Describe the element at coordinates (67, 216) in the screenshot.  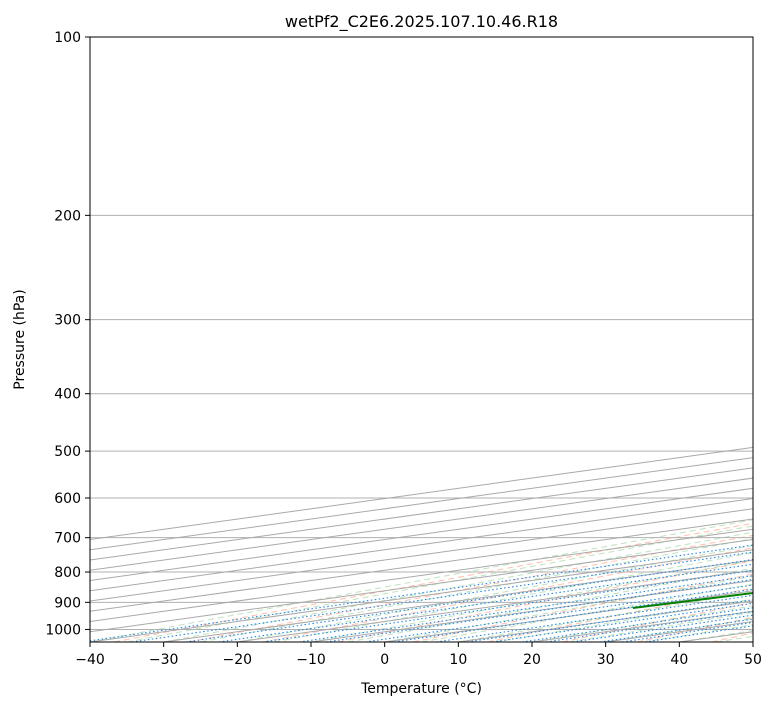
I see `y-tick-label: 200` at that location.